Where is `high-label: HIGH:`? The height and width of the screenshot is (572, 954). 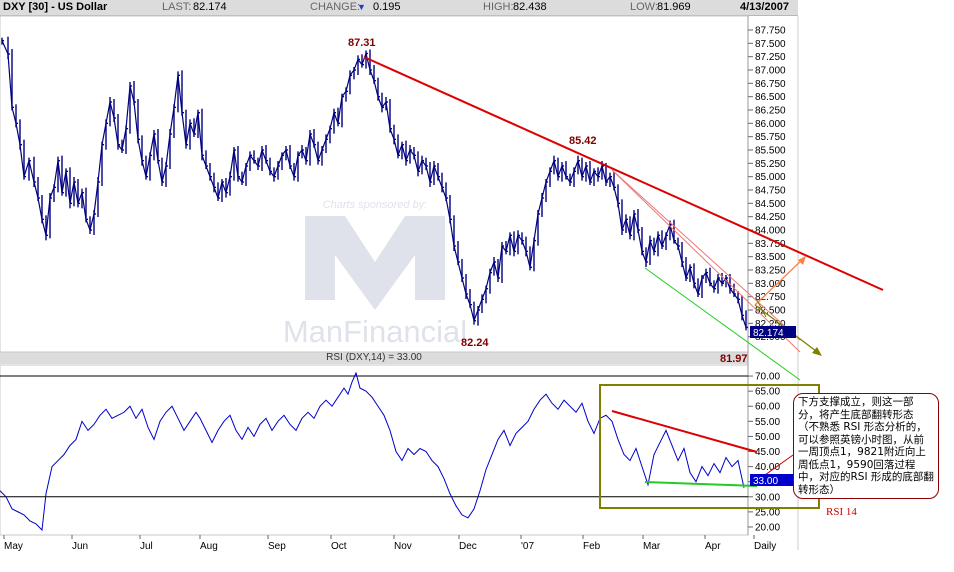 high-label: HIGH: is located at coordinates (498, 7).